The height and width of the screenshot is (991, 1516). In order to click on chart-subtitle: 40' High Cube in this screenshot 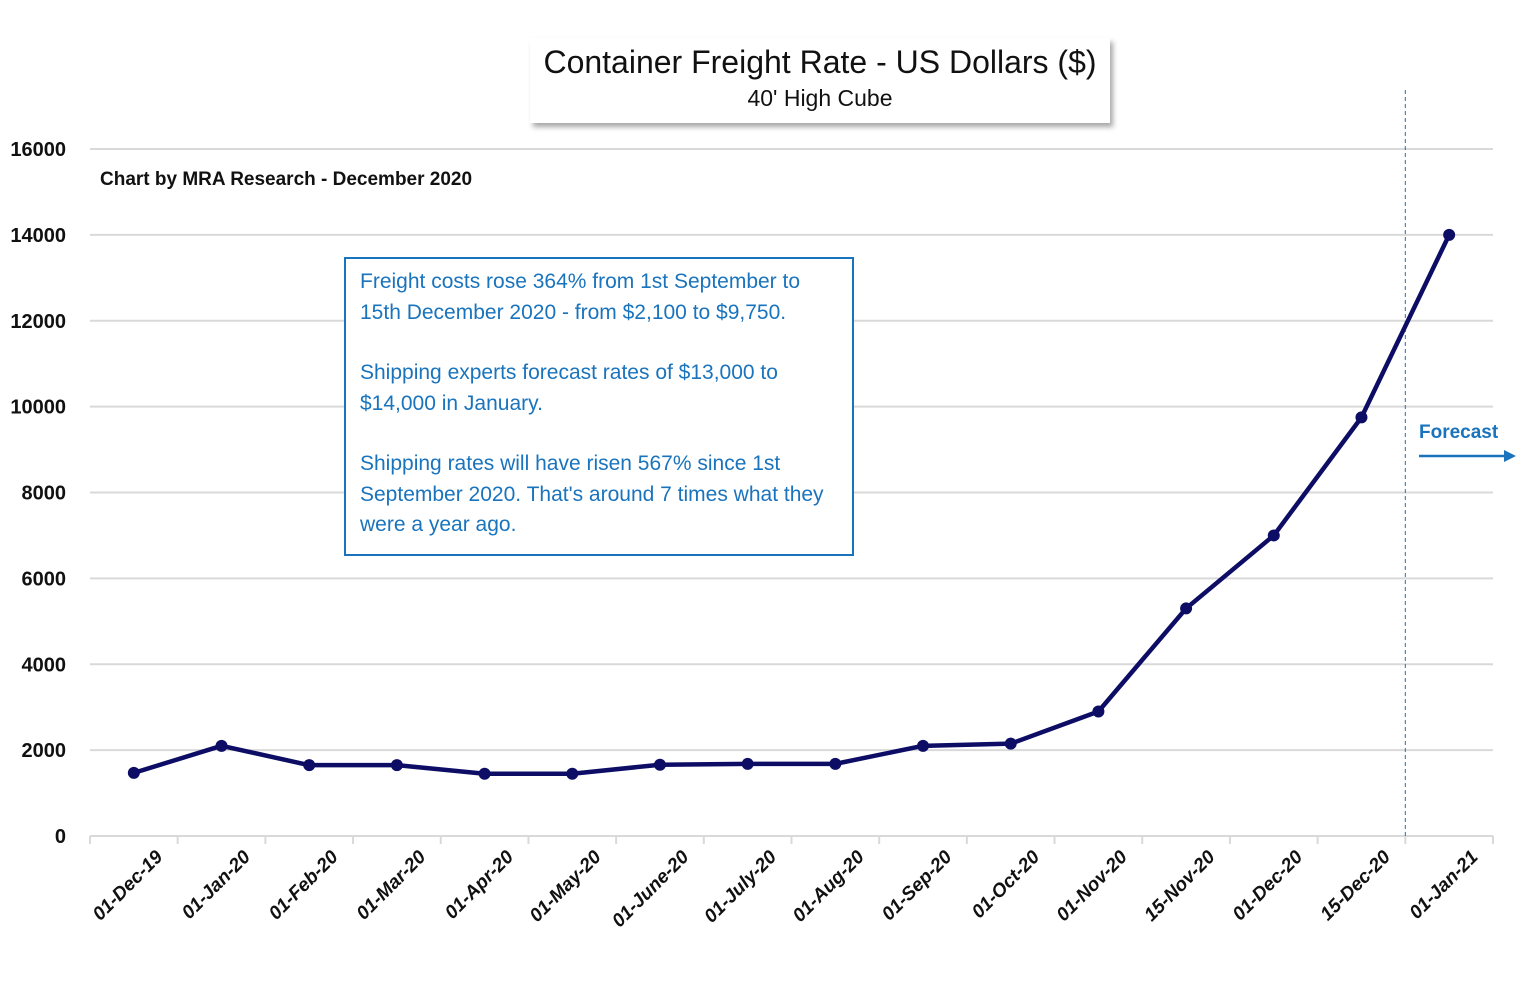, I will do `click(820, 98)`.